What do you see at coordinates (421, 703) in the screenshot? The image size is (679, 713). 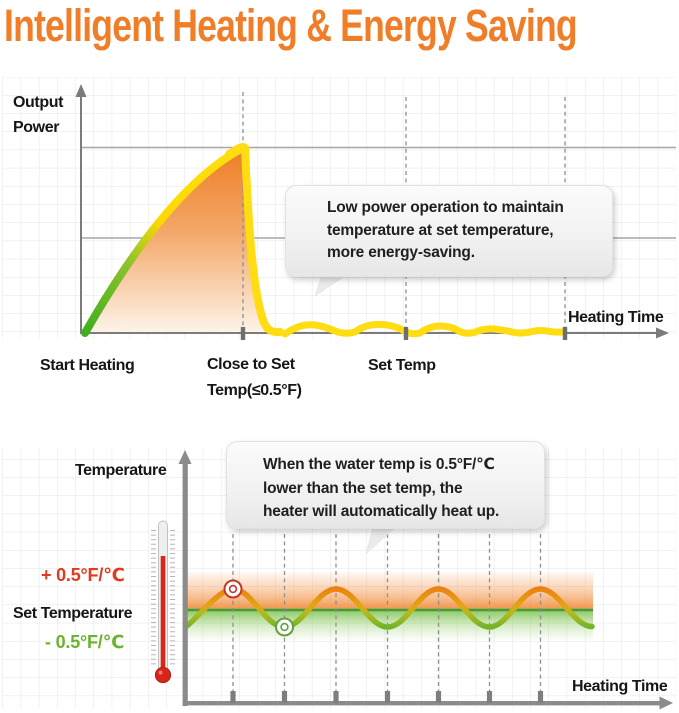 I see `bottom-x-axis` at bounding box center [421, 703].